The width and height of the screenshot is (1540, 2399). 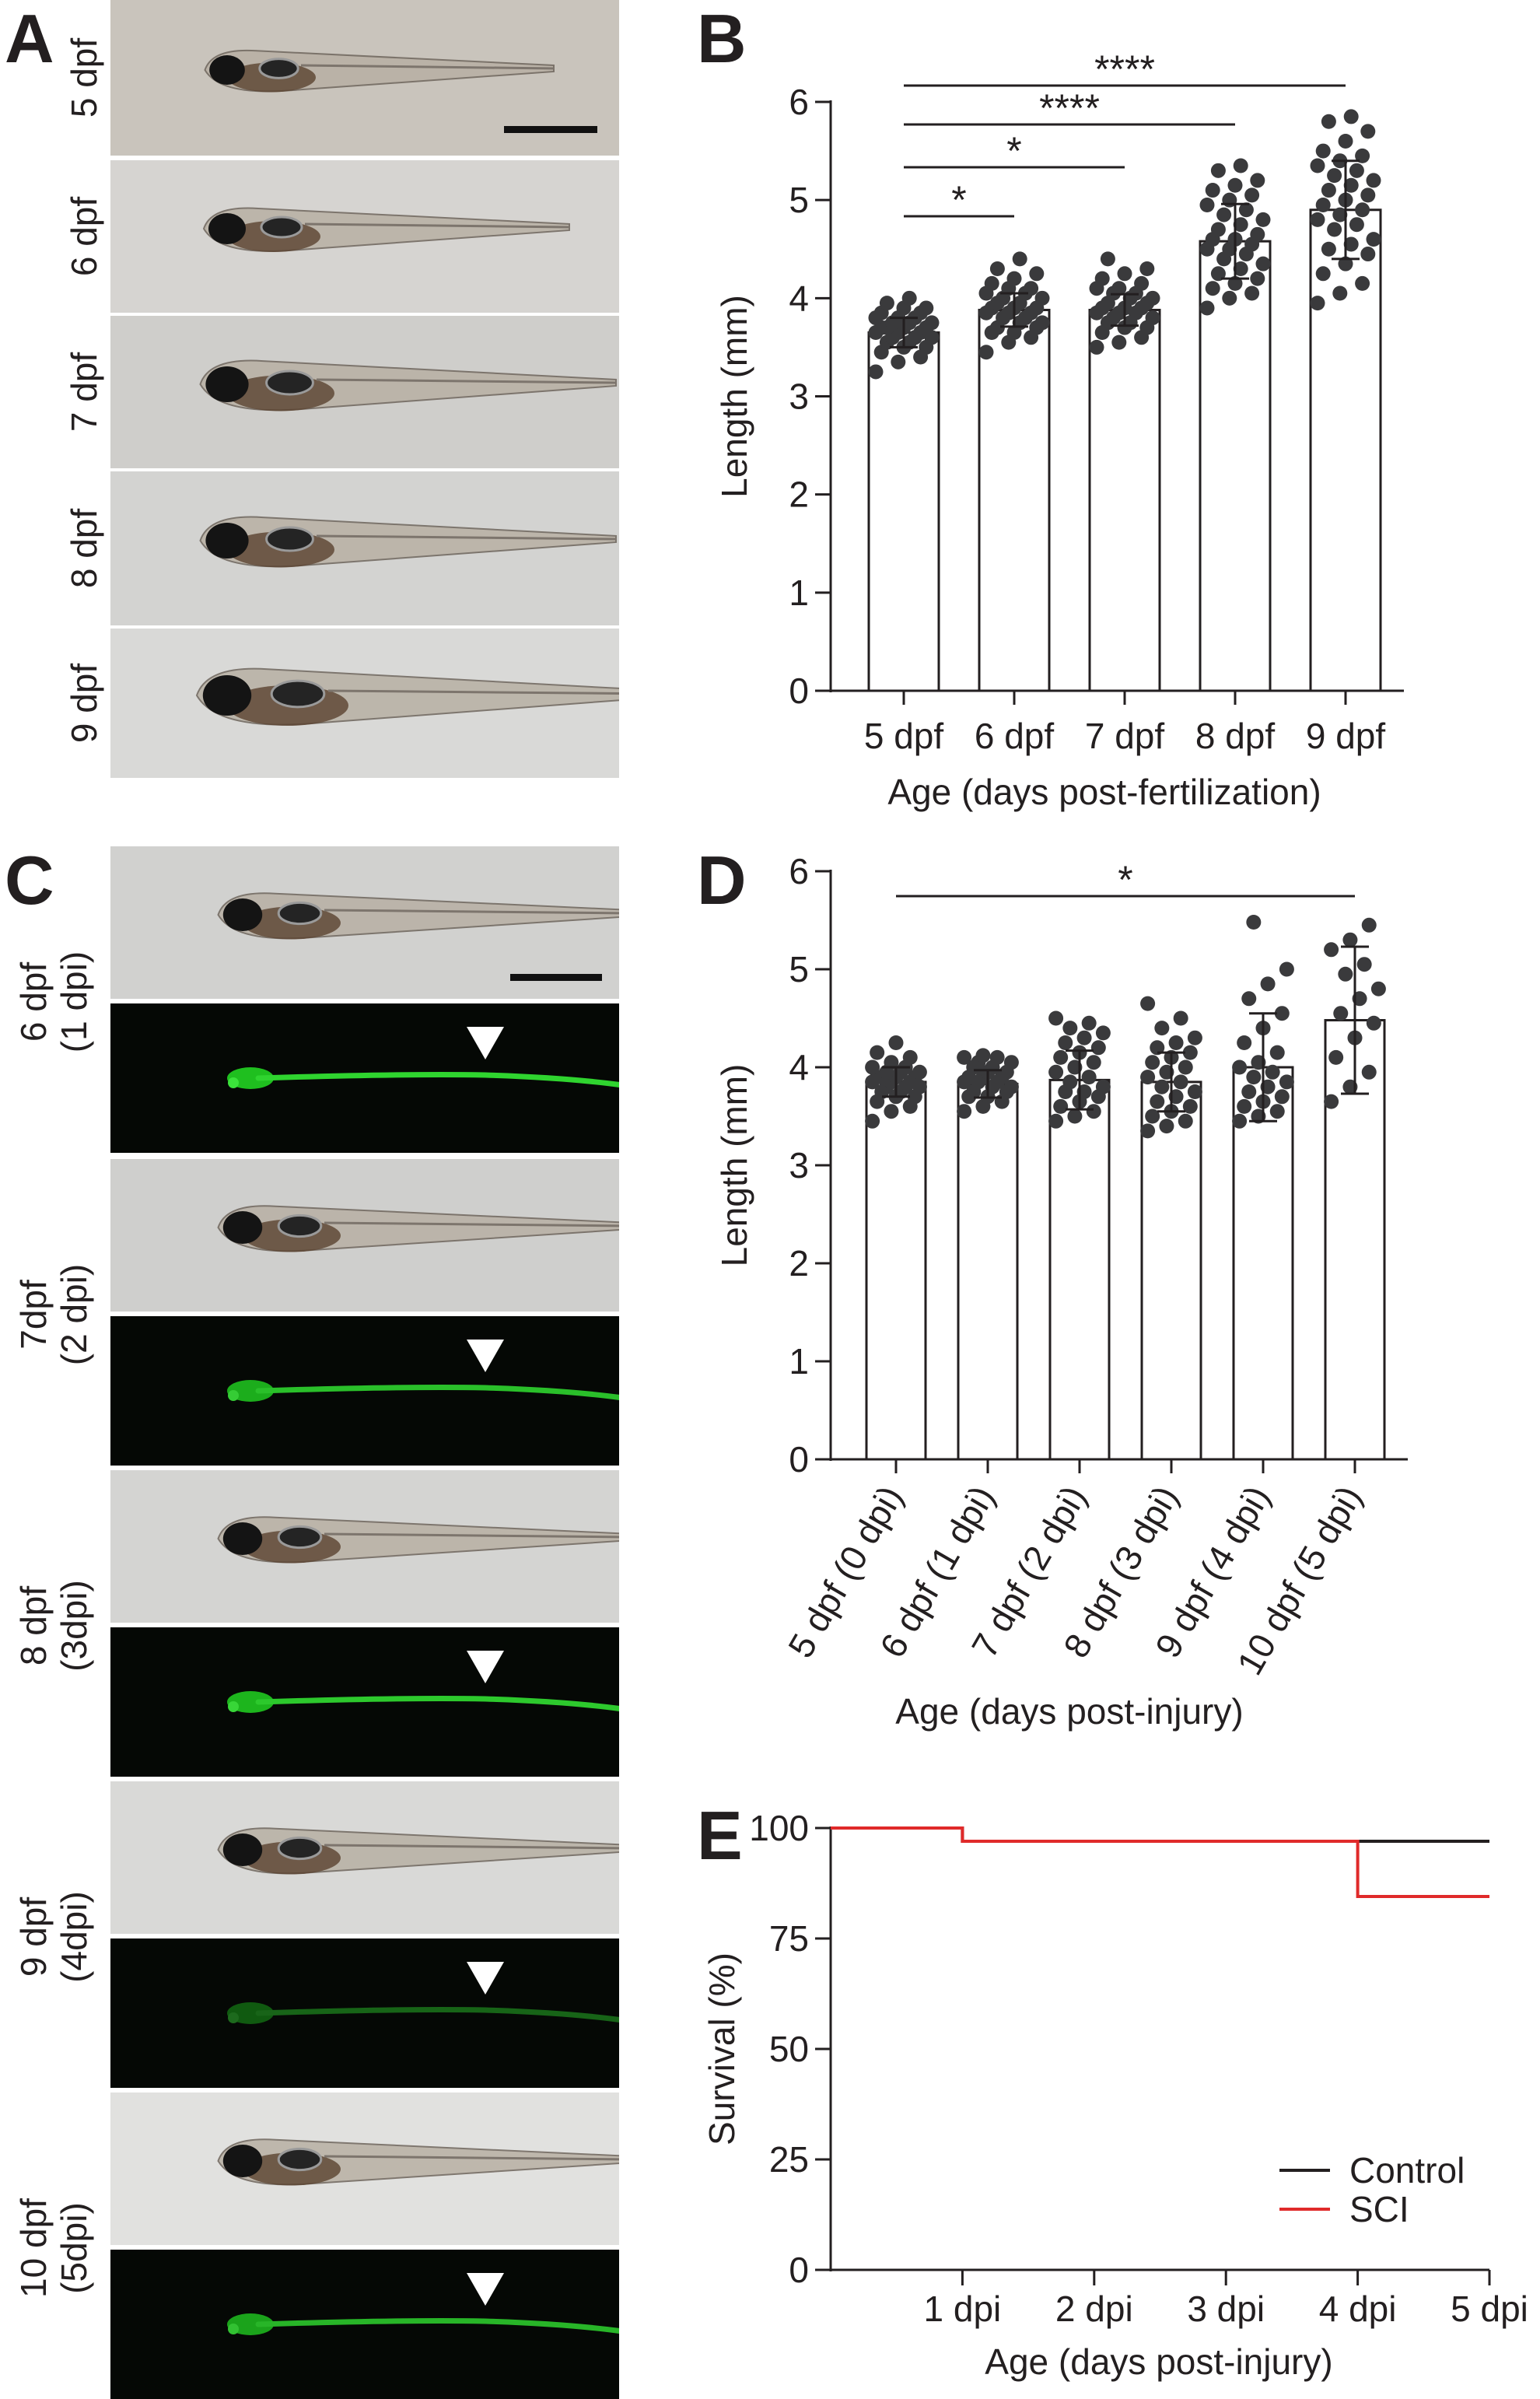 I want to click on y-tick-label: 5, so click(x=799, y=969).